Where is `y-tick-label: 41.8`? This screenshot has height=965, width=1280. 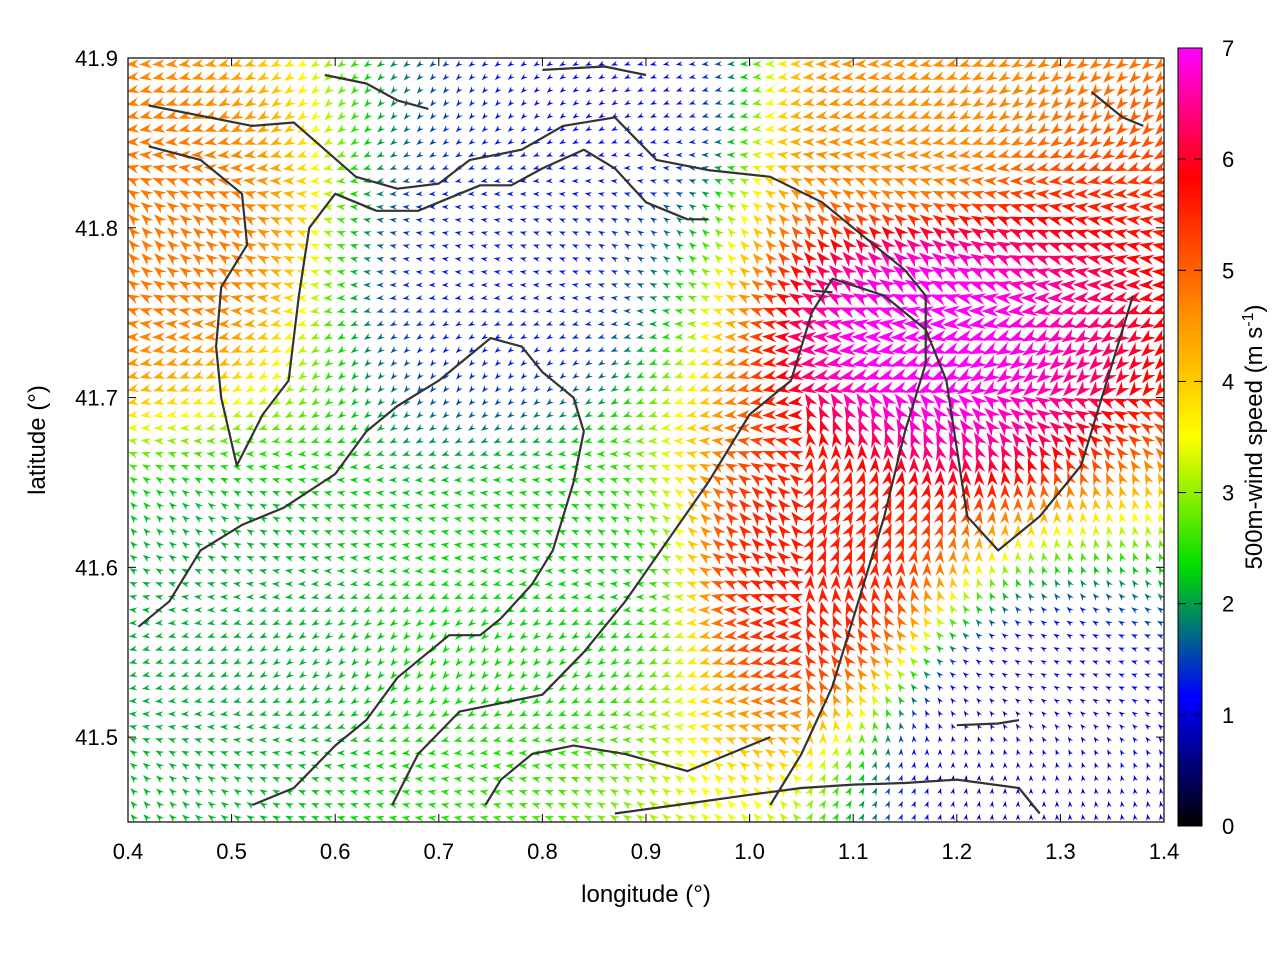 y-tick-label: 41.8 is located at coordinates (96, 228).